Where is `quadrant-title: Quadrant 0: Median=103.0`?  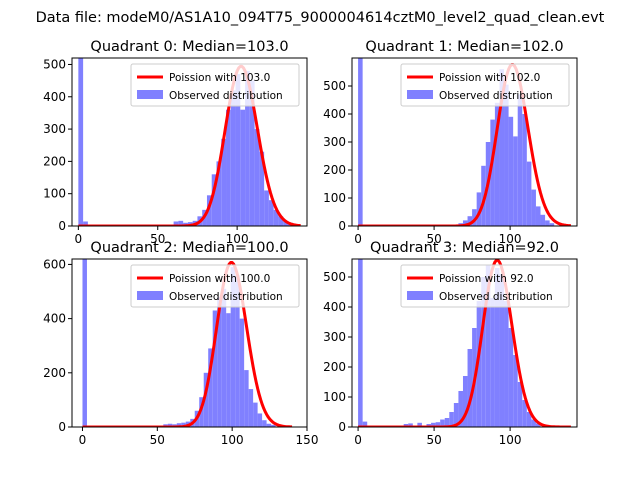
quadrant-title: Quadrant 0: Median=103.0 is located at coordinates (189, 47).